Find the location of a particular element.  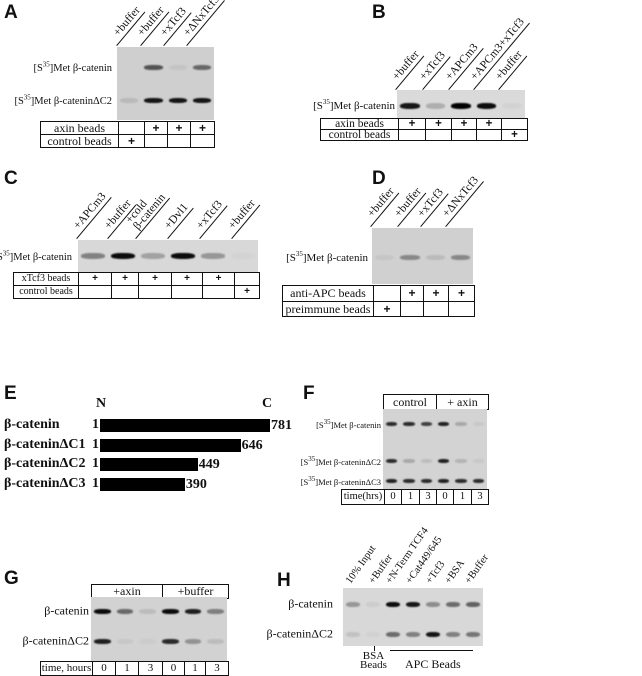

label-suffix: ]Met β-cateninΔC3 is located at coordinates (348, 481).